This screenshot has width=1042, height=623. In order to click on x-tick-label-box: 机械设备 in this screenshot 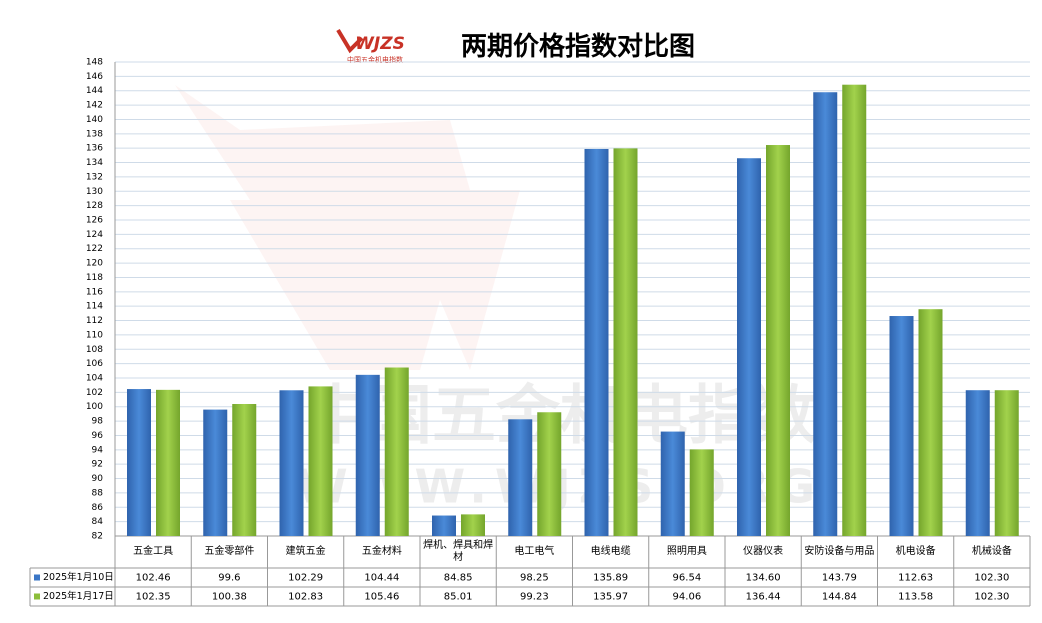, I will do `click(991, 551)`.